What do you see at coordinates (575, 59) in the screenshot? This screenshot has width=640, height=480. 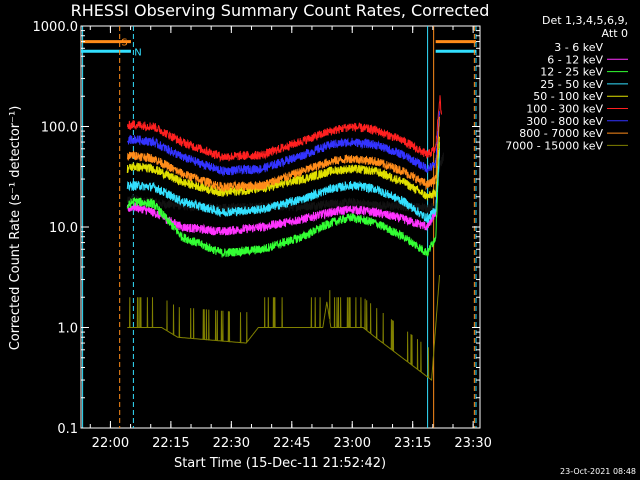 I see `legend-label: 6 - 12 keV` at bounding box center [575, 59].